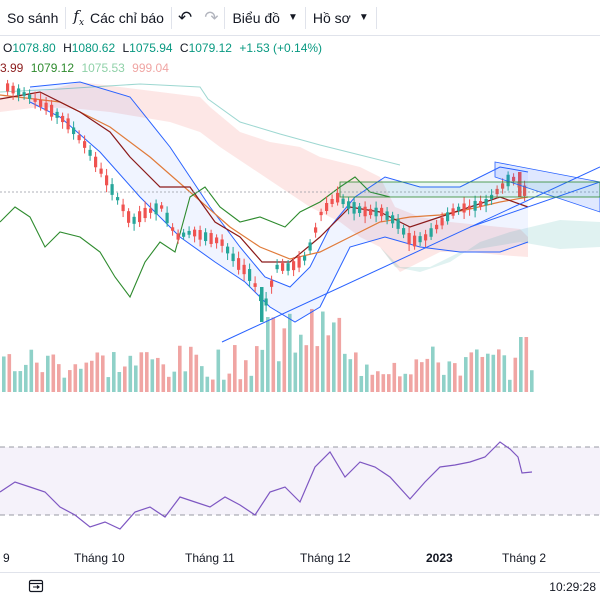  What do you see at coordinates (103, 68) in the screenshot?
I see `ichimoku-value-3: 1075.53` at bounding box center [103, 68].